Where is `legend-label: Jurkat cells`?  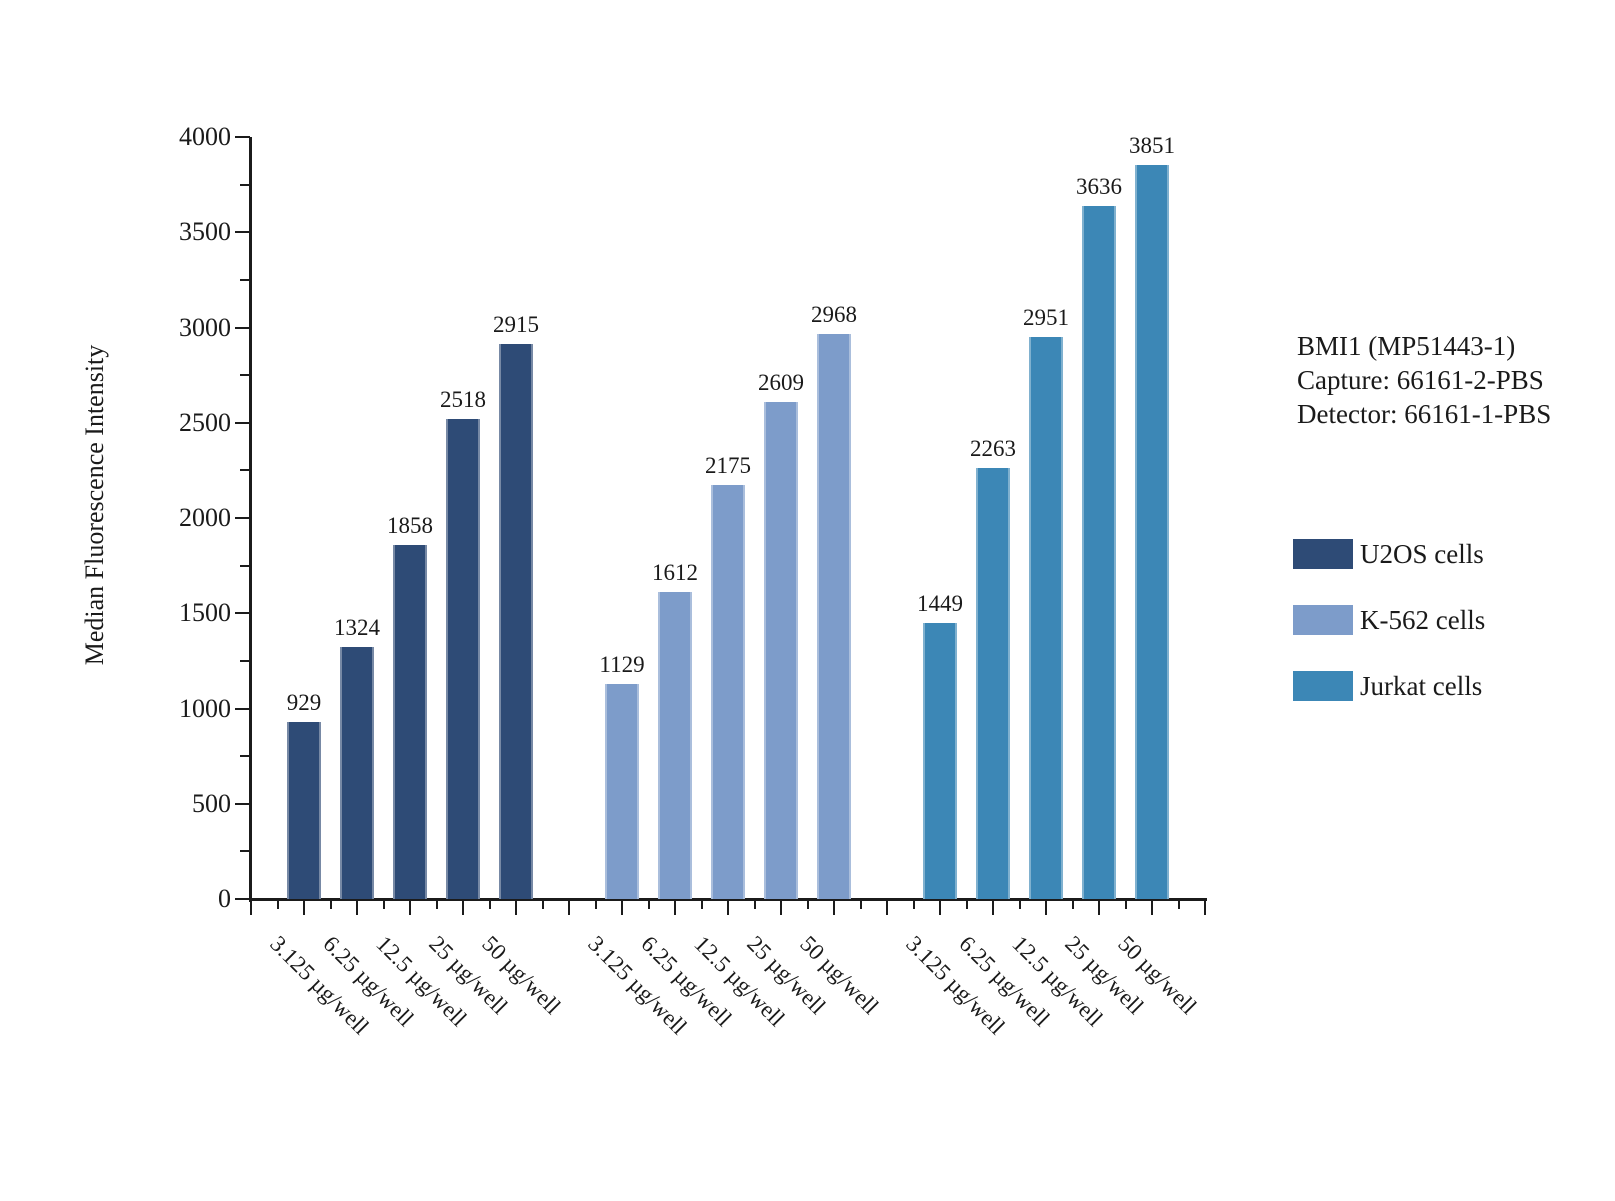 legend-label: Jurkat cells is located at coordinates (1421, 686).